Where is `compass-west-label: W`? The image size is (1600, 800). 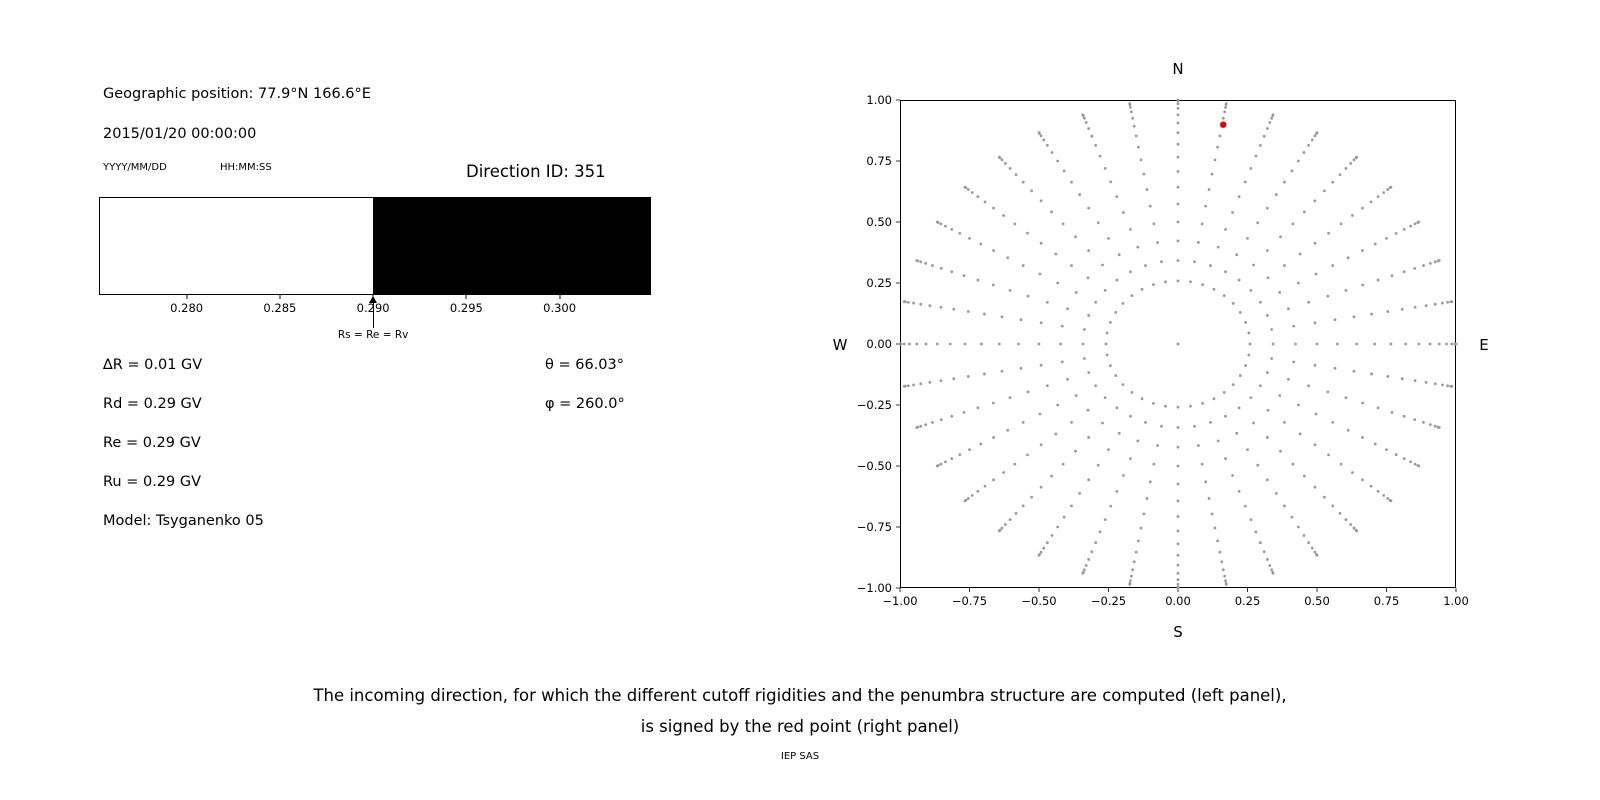 compass-west-label: W is located at coordinates (840, 345).